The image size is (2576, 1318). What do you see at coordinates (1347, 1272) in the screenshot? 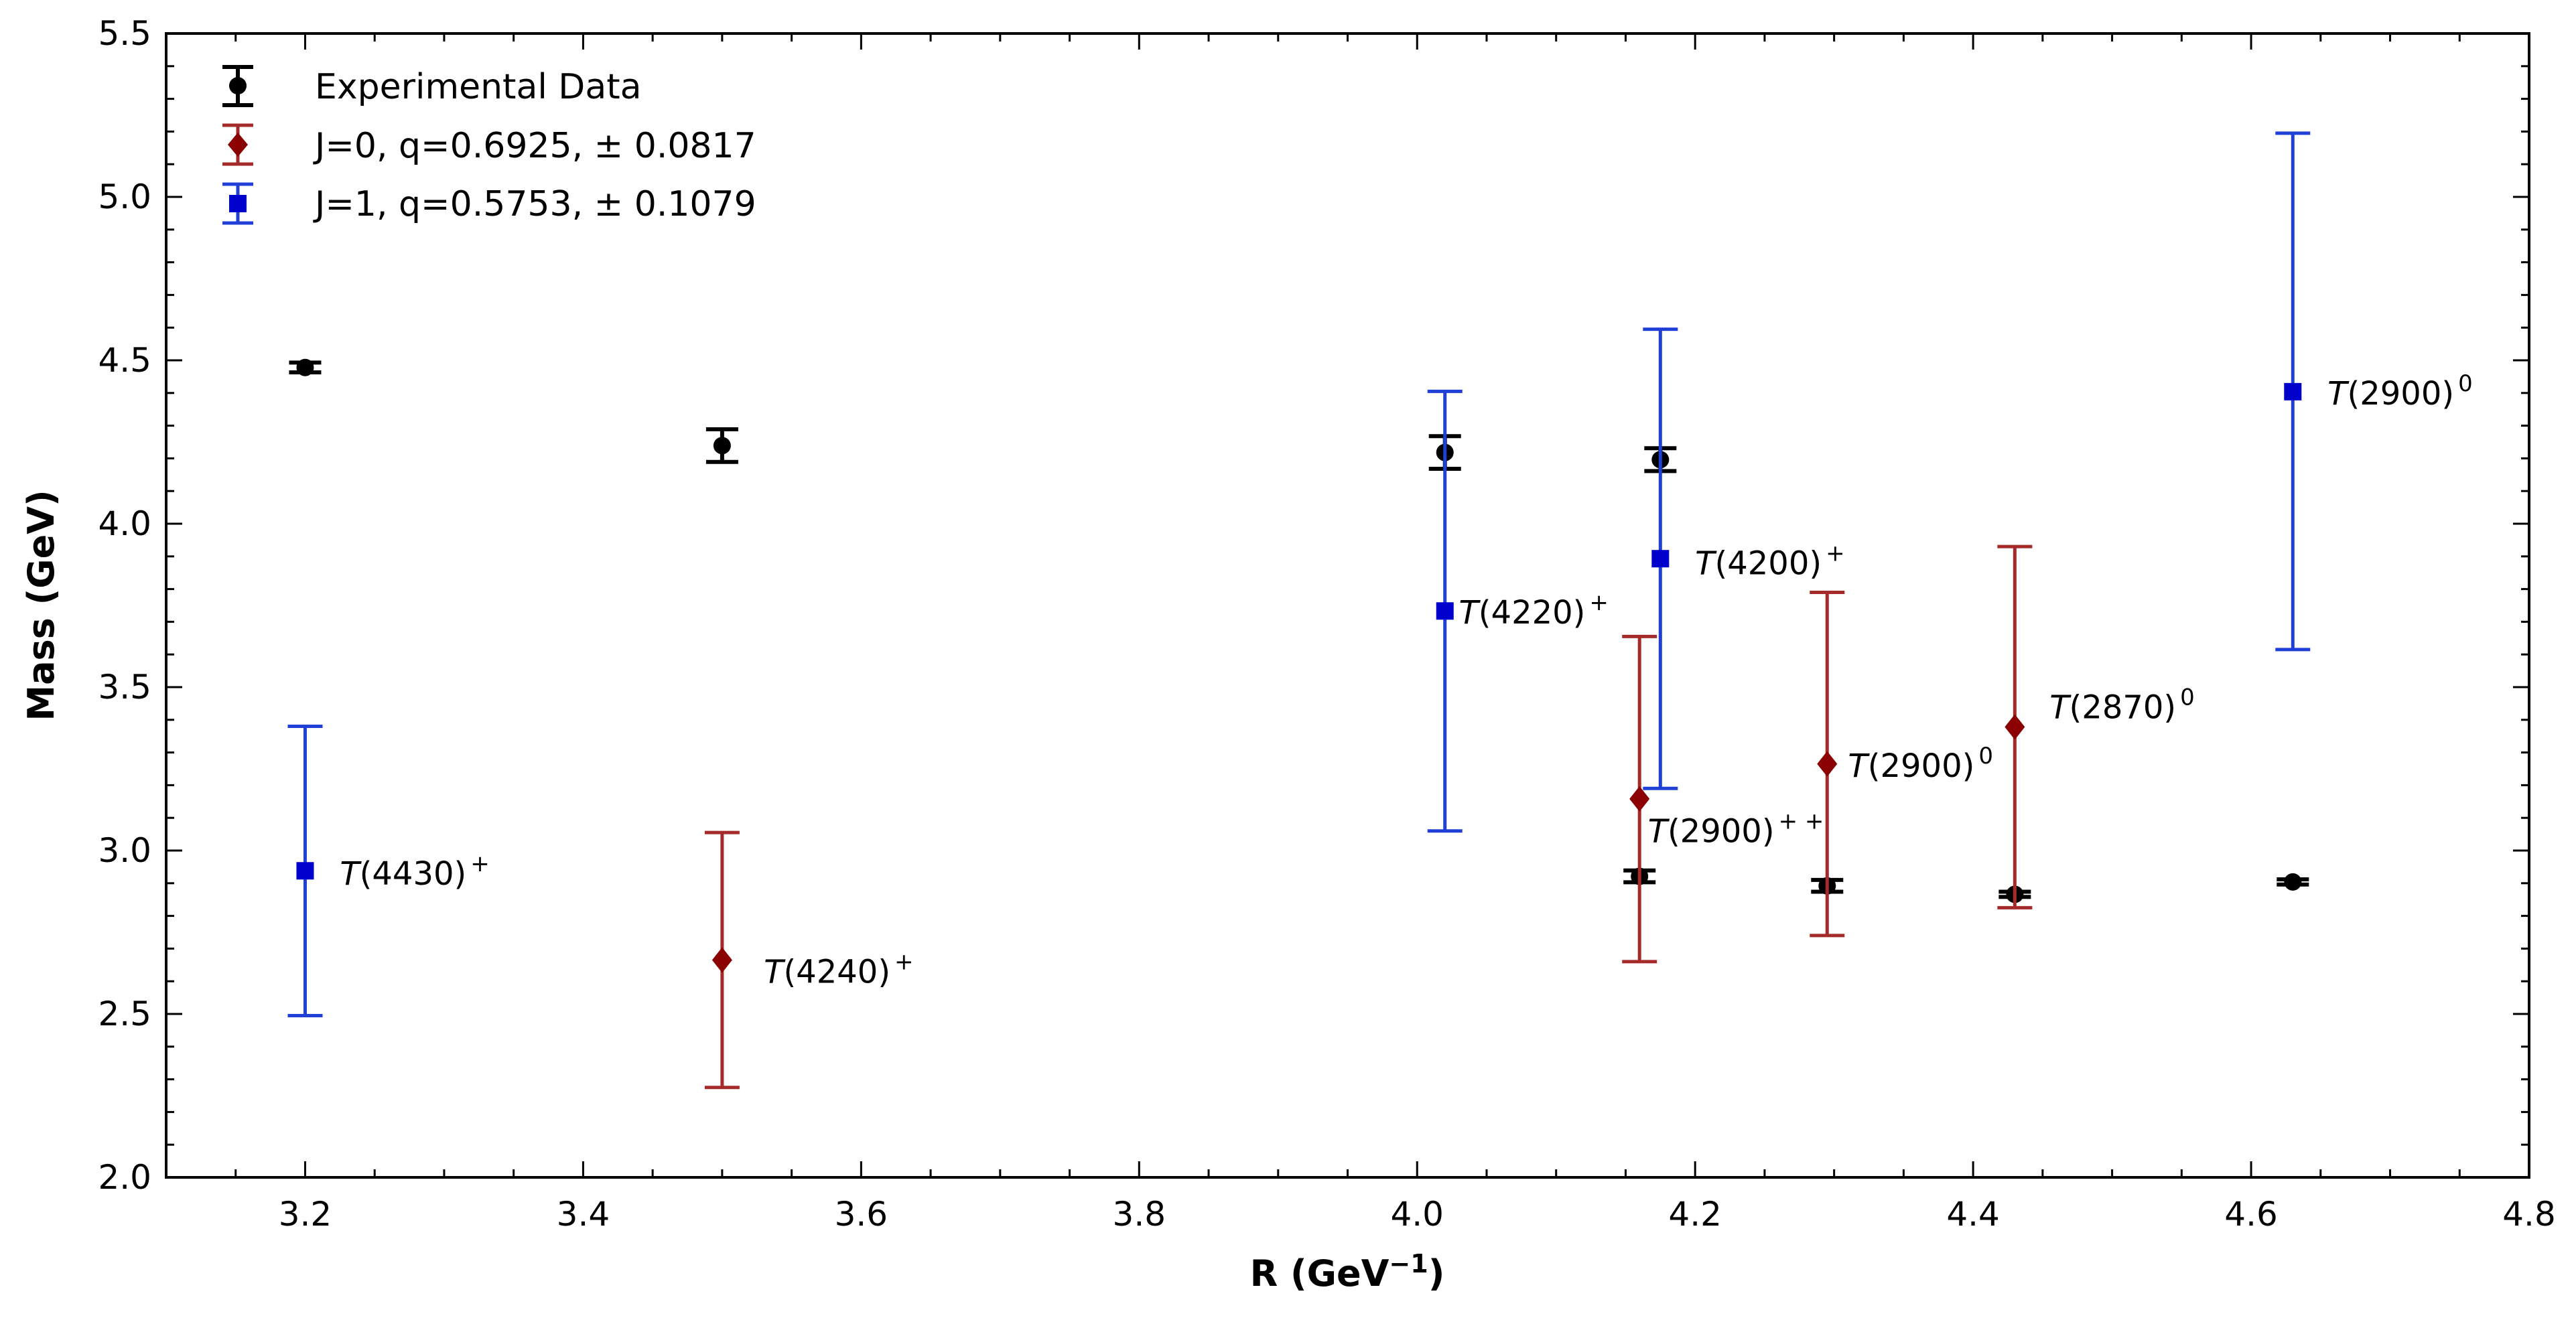
I see `x-axis-title: R (GeV−1)` at bounding box center [1347, 1272].